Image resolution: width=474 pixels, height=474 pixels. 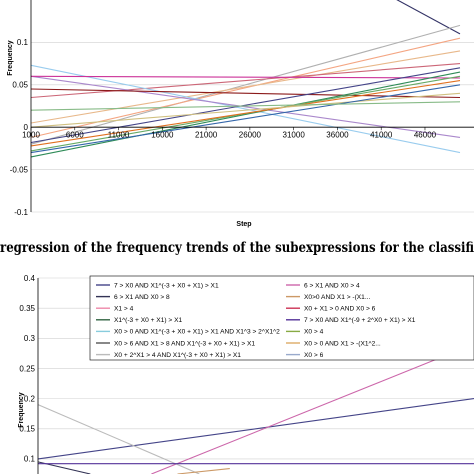 I want to click on top-chart-x-tick-label: 46000, so click(x=425, y=135).